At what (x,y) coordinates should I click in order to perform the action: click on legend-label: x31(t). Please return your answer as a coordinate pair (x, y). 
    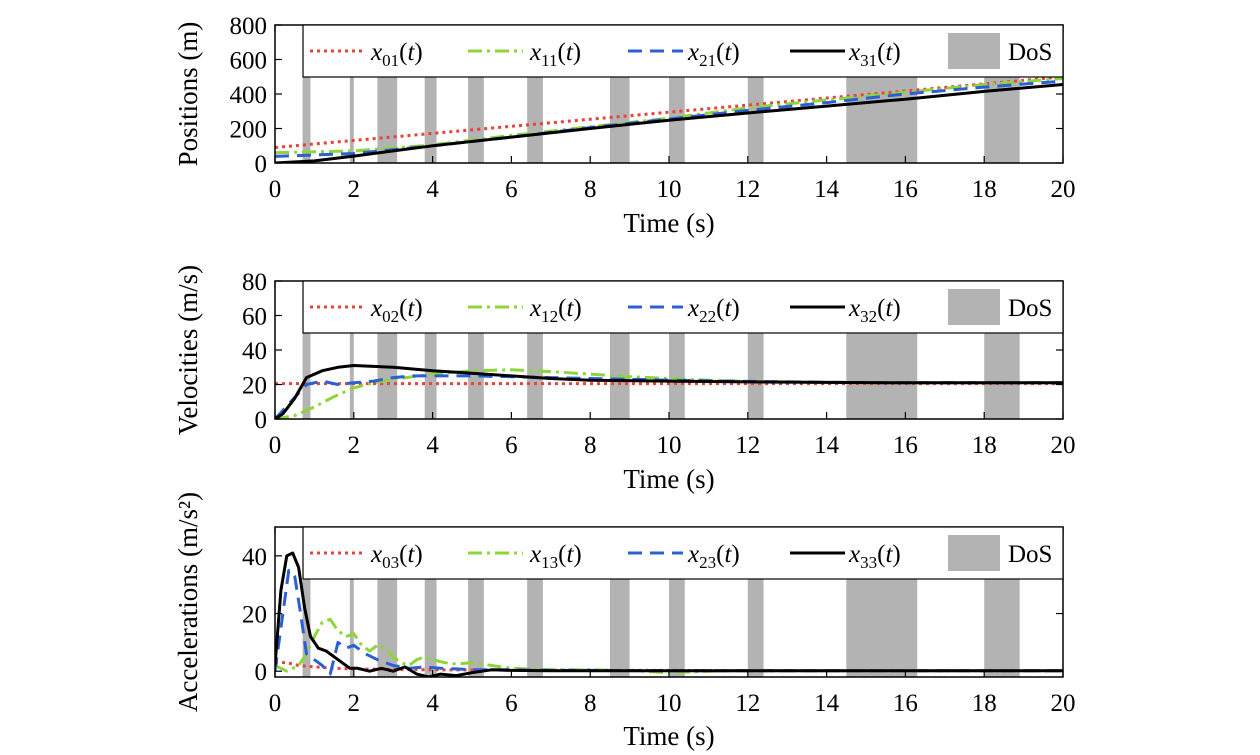
    Looking at the image, I should click on (874, 54).